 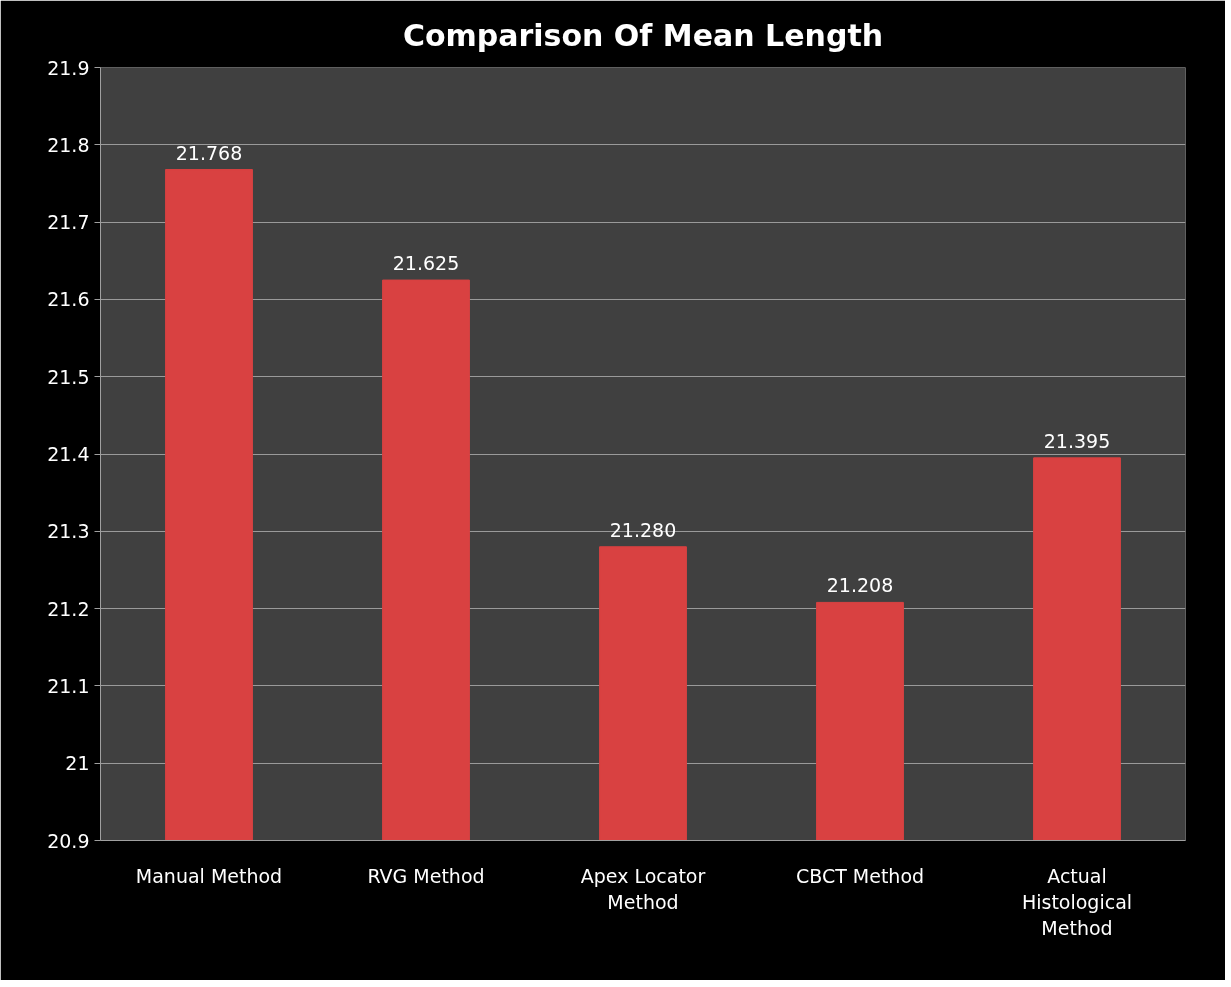 What do you see at coordinates (860, 875) in the screenshot?
I see `x-tick-label: CBCT Method` at bounding box center [860, 875].